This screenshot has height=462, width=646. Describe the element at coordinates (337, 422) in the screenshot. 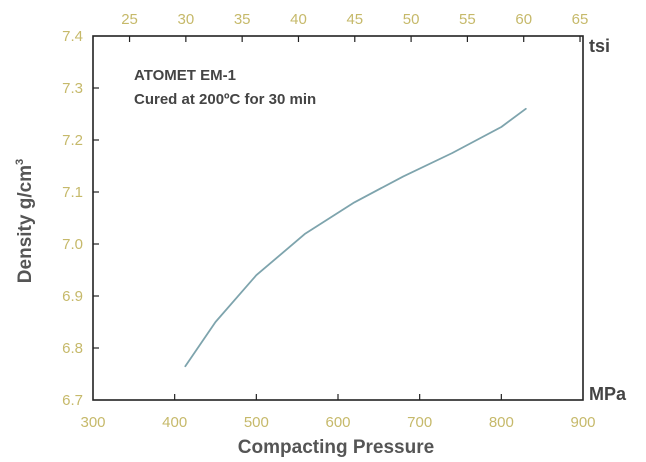

I see `x-bottom-tick-label: 600` at that location.